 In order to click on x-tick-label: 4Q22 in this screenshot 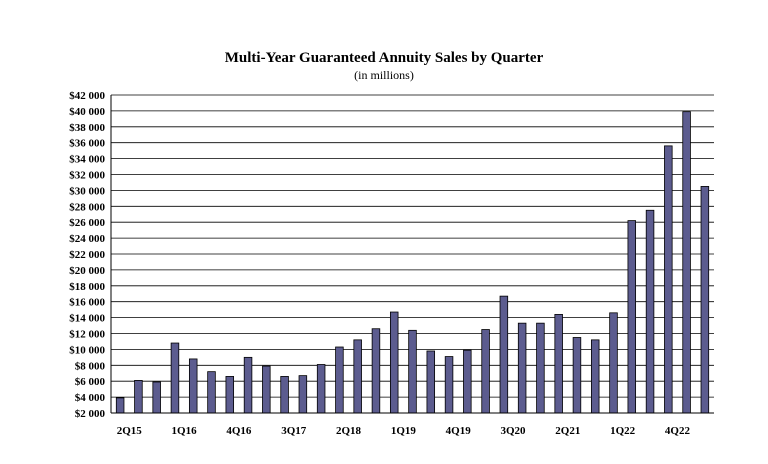, I will do `click(678, 431)`.